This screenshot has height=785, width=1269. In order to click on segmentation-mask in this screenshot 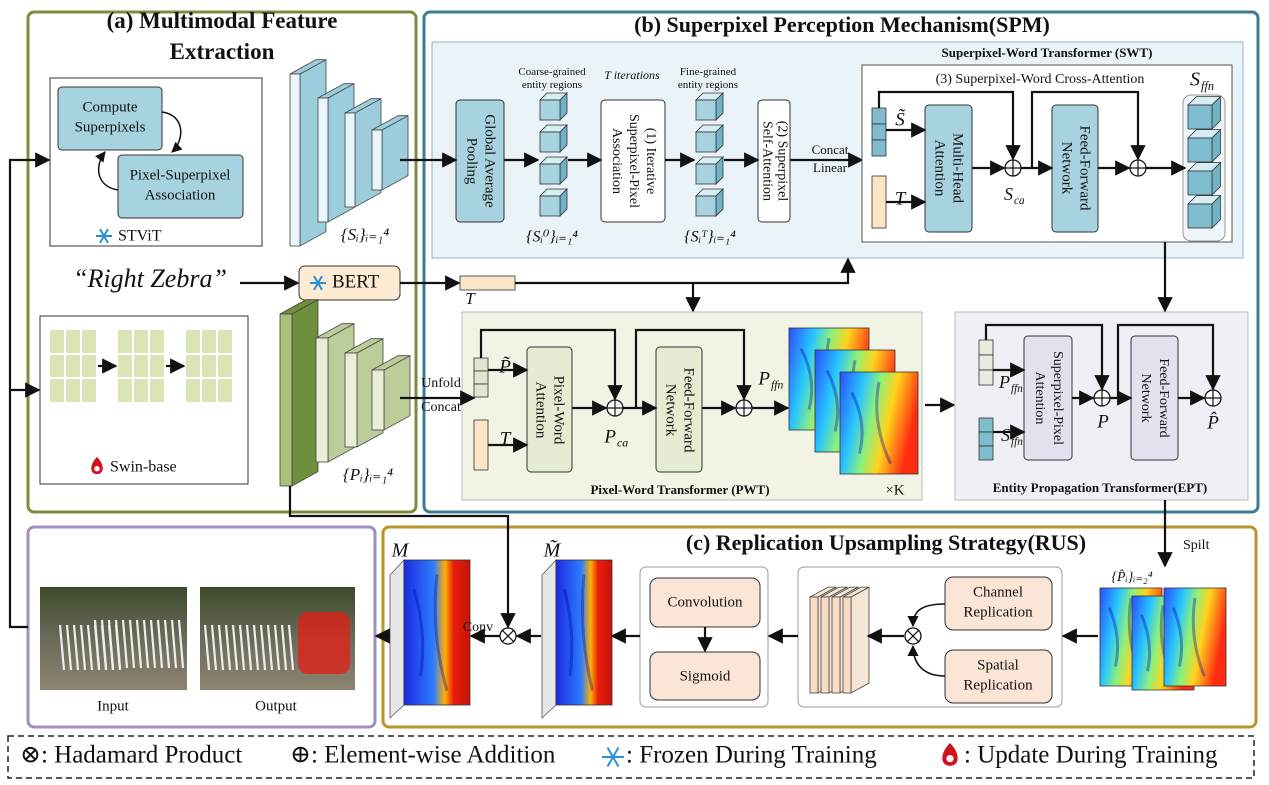, I will do `click(324, 643)`.